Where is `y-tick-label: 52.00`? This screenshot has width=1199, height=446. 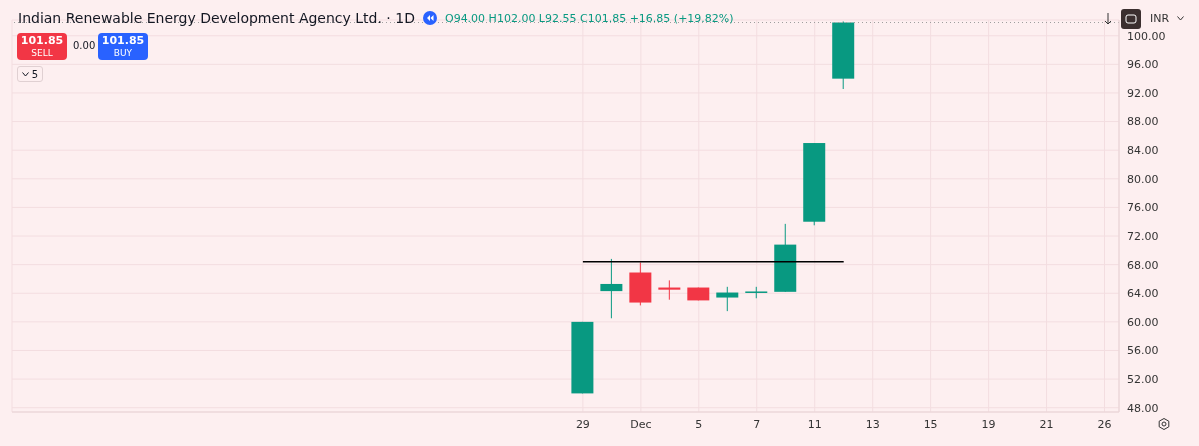 y-tick-label: 52.00 is located at coordinates (1143, 379).